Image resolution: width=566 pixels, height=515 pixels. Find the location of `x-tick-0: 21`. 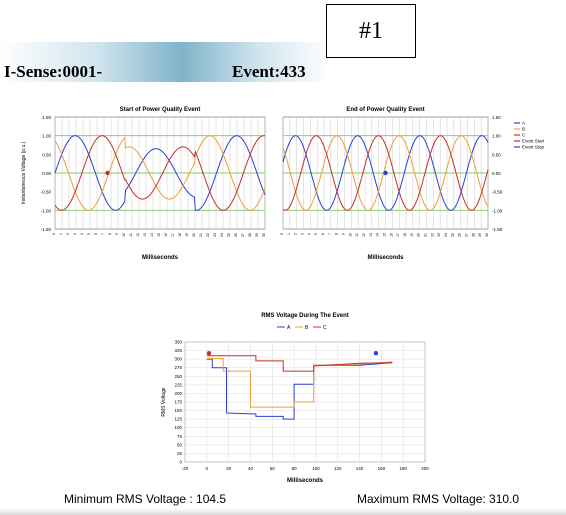

x-tick-0: 21 is located at coordinates (201, 235).